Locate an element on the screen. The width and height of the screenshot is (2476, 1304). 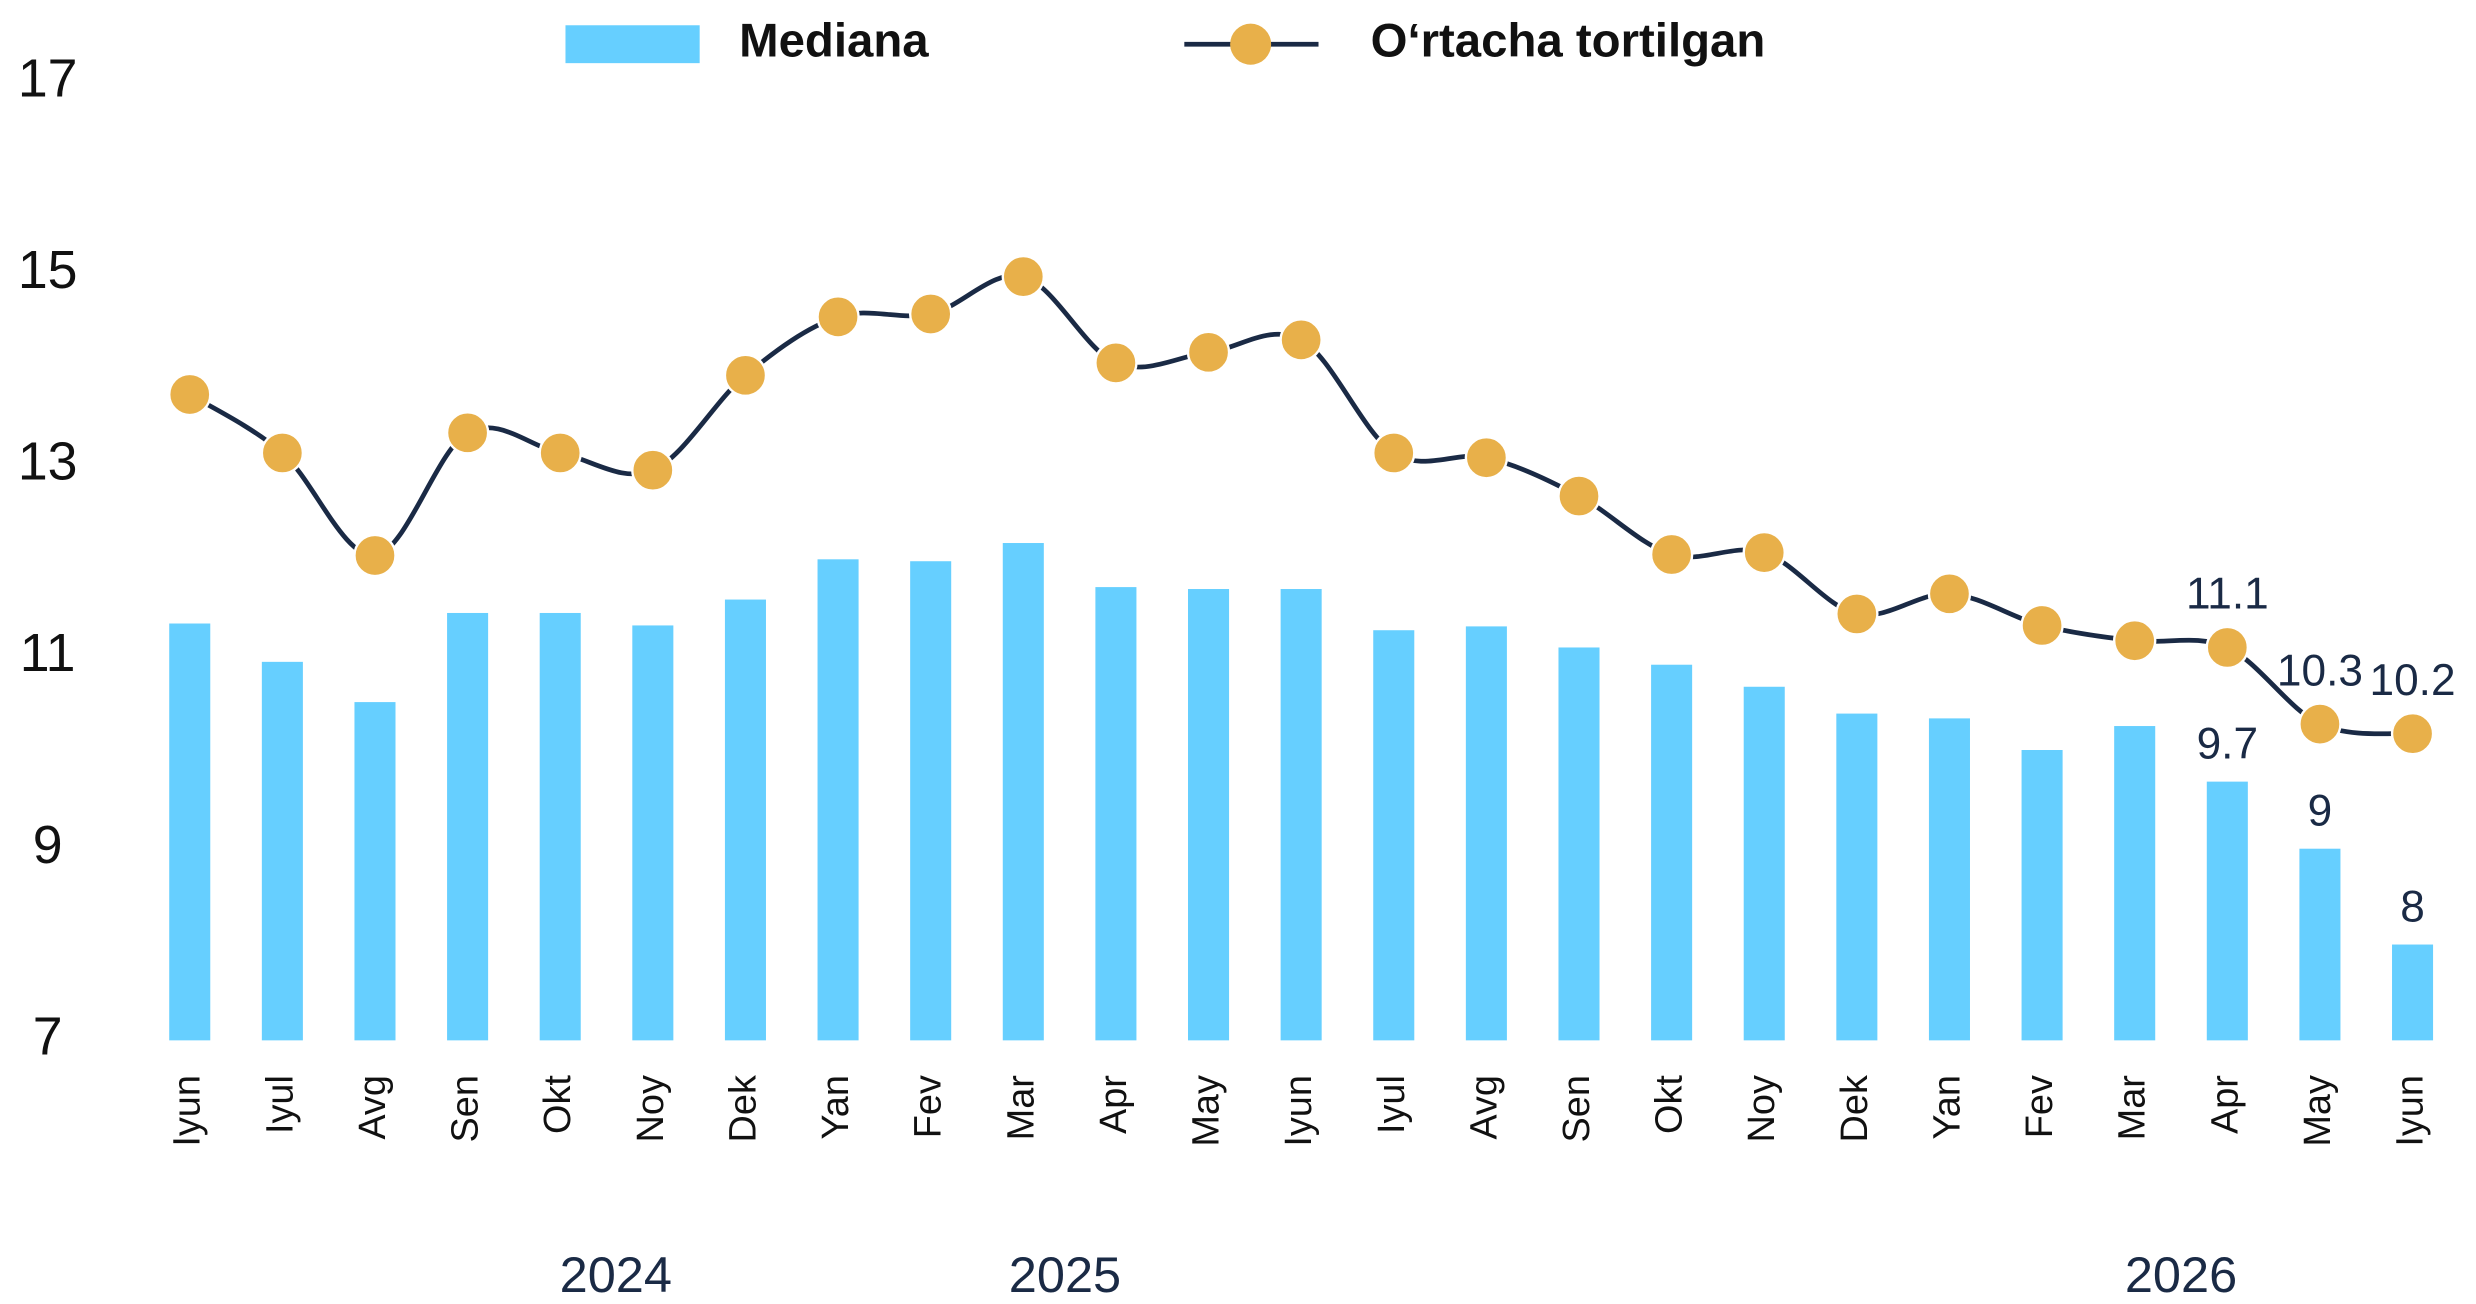
line-value-label: 10.2 is located at coordinates (2413, 680).